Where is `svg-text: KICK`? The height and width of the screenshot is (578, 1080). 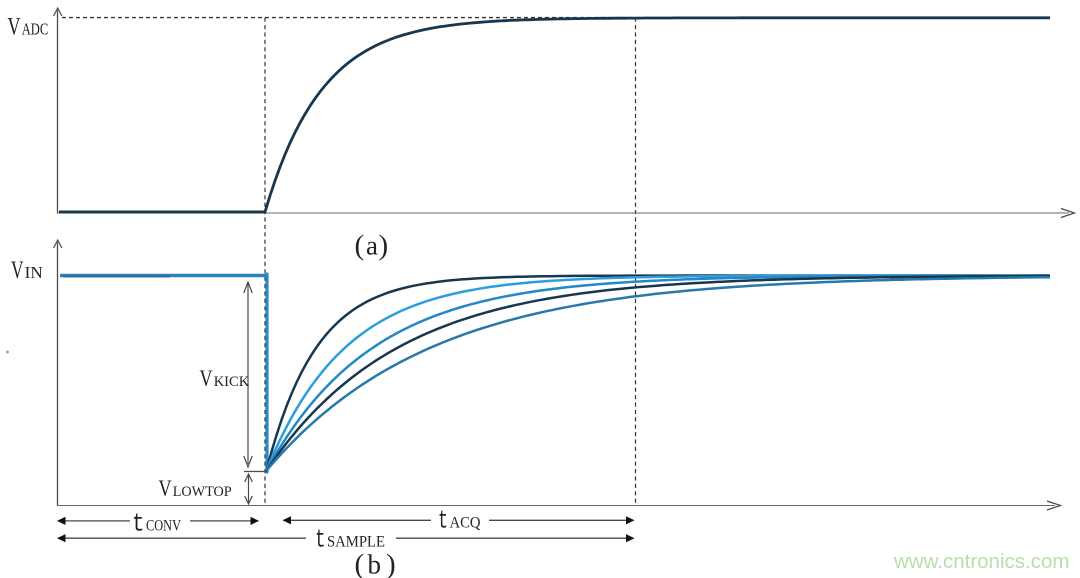
svg-text: KICK is located at coordinates (232, 382).